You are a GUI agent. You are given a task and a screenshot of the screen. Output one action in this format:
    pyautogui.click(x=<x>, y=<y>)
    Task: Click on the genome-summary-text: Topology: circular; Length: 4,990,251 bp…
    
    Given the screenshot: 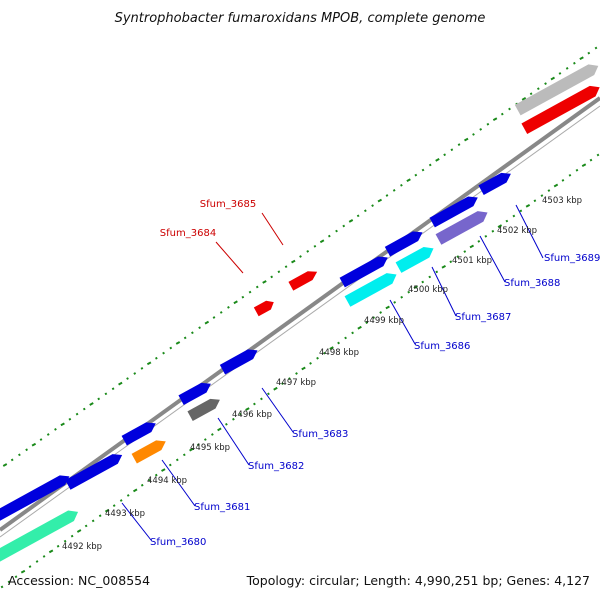 What is the action you would take?
    pyautogui.click(x=418, y=580)
    